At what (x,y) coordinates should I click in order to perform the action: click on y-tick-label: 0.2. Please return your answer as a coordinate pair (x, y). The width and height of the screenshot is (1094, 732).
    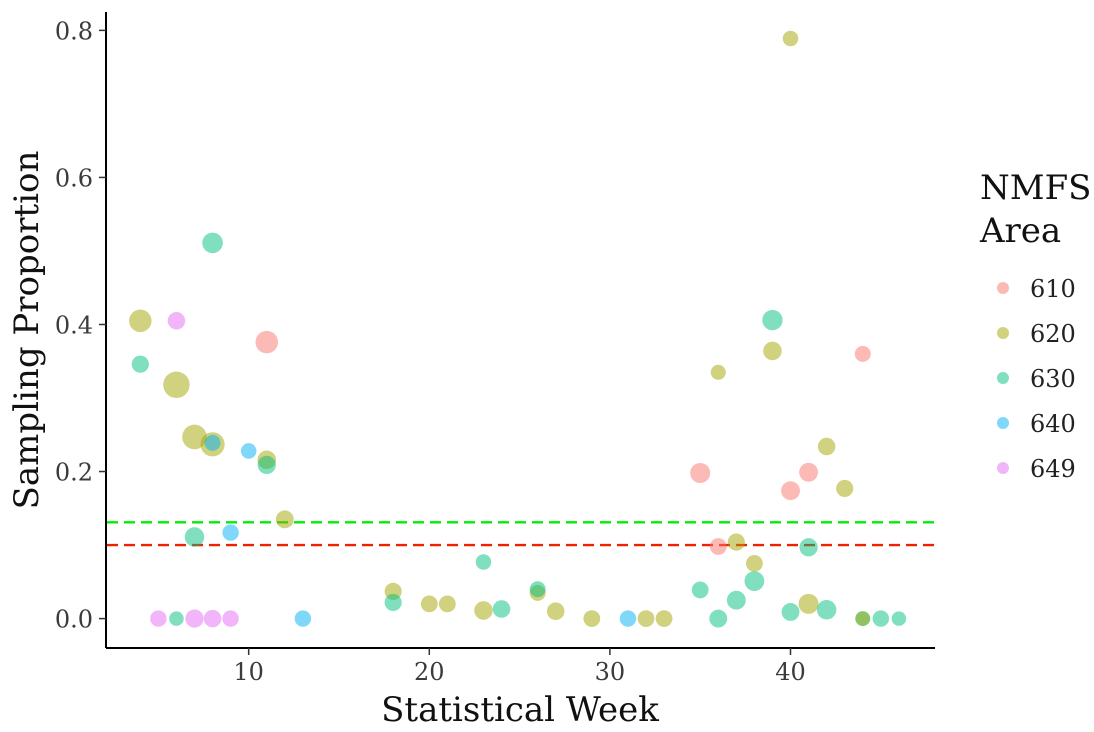
    Looking at the image, I should click on (74, 473).